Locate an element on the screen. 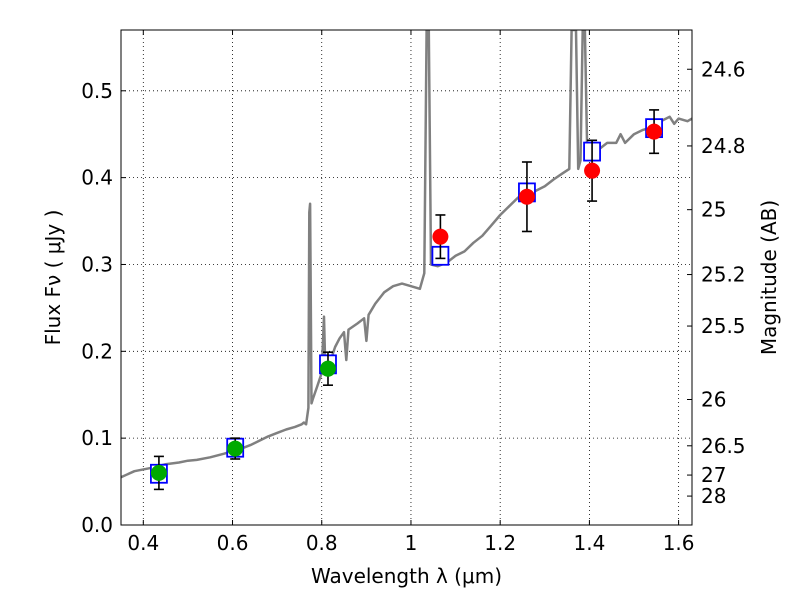  x-tick-label: 1.2 is located at coordinates (500, 543).